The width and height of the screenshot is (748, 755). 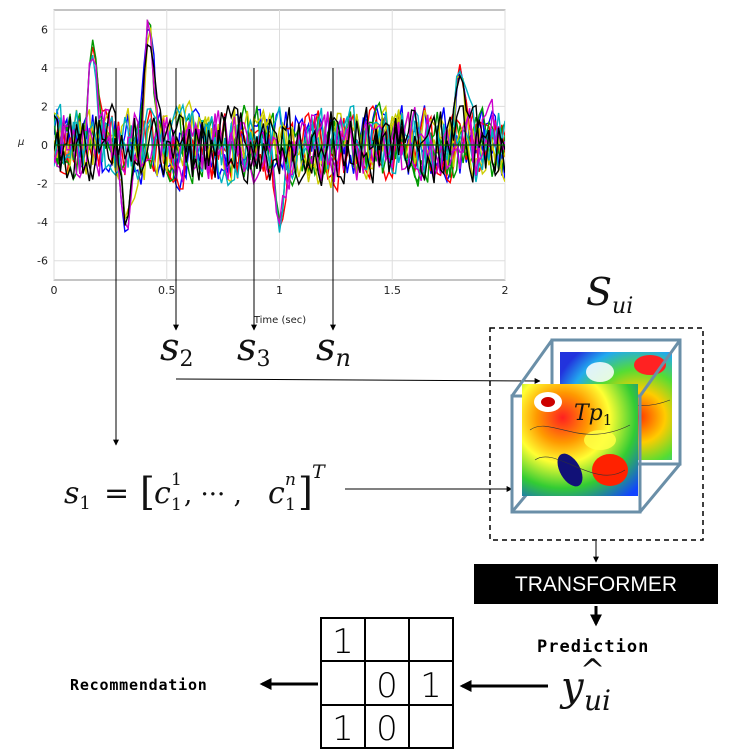 I want to click on s1-equation: s1 = [ c 1 1 , ··· , c n 1 ] T, so click(x=195, y=488).